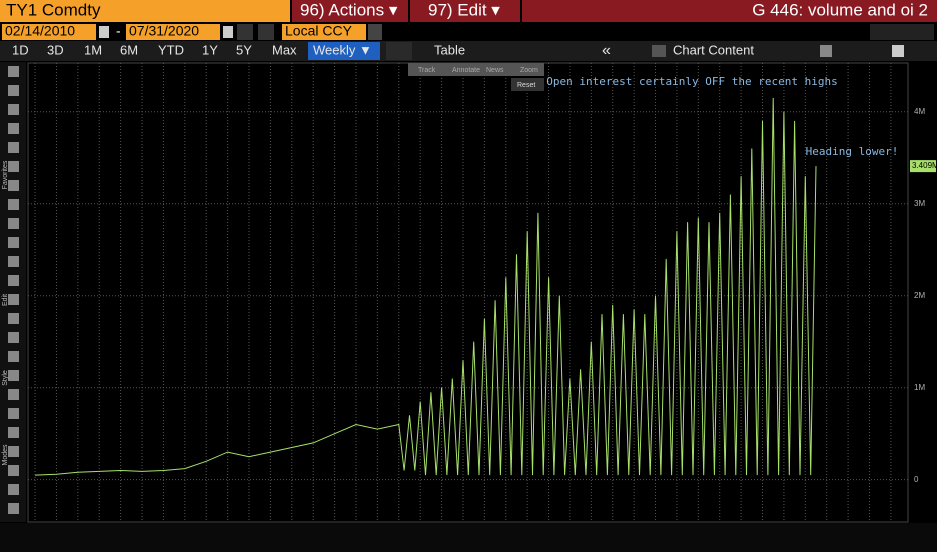  Describe the element at coordinates (466, 70) in the screenshot. I see `float-tool: Annotate` at that location.